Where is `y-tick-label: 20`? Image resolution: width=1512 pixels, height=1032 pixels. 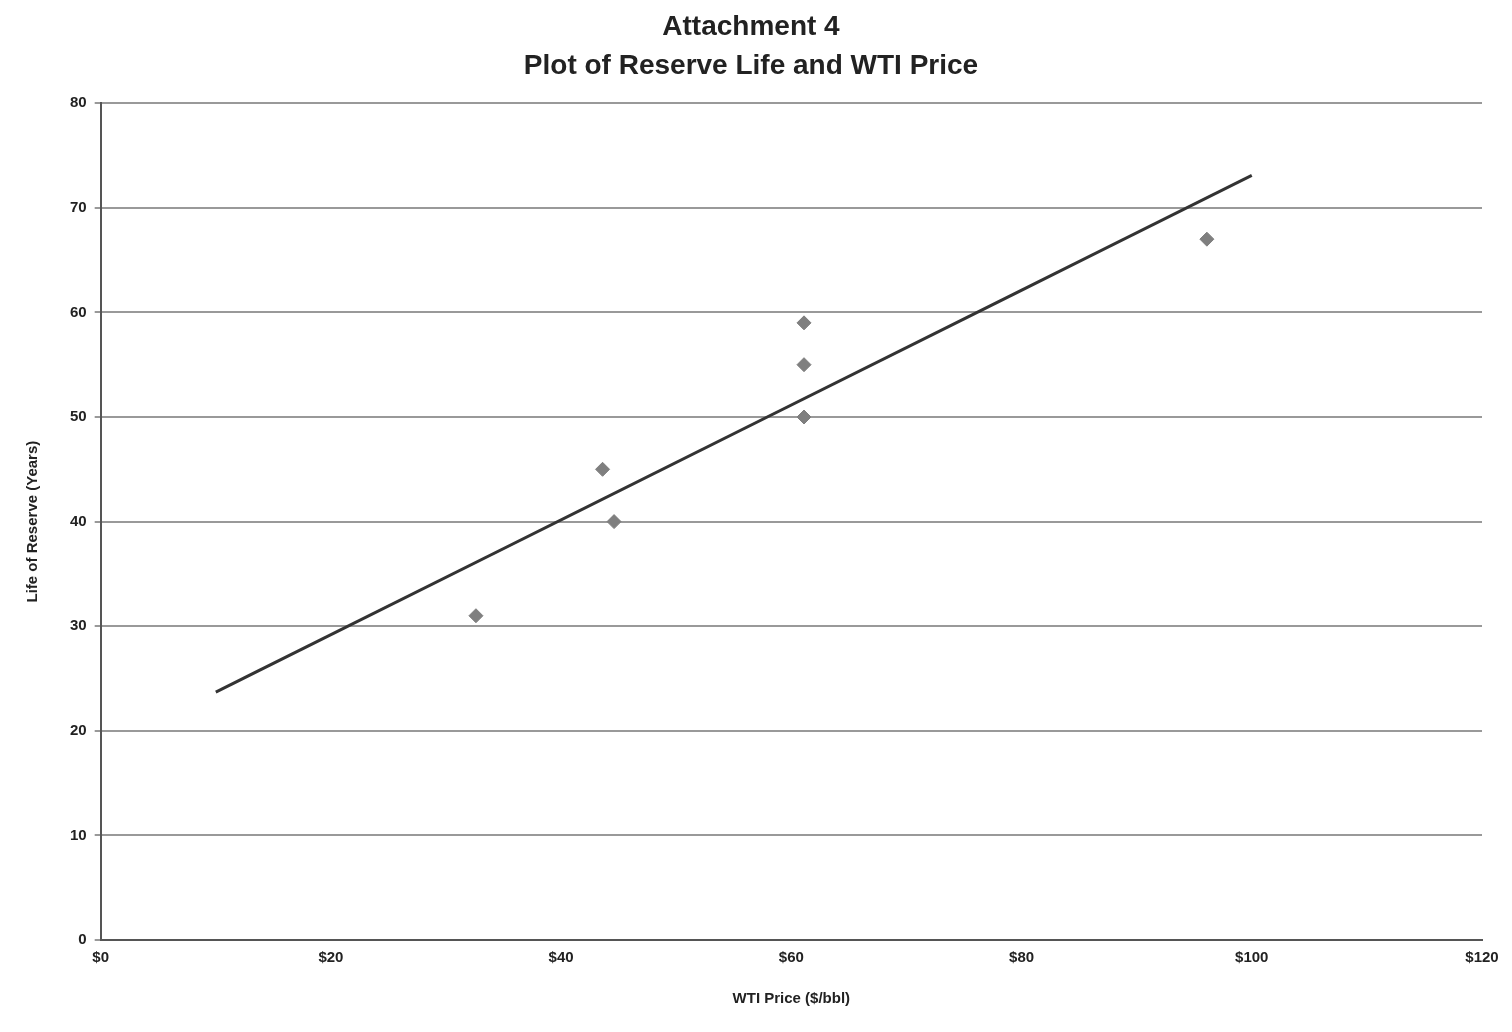 y-tick-label: 20 is located at coordinates (78, 729).